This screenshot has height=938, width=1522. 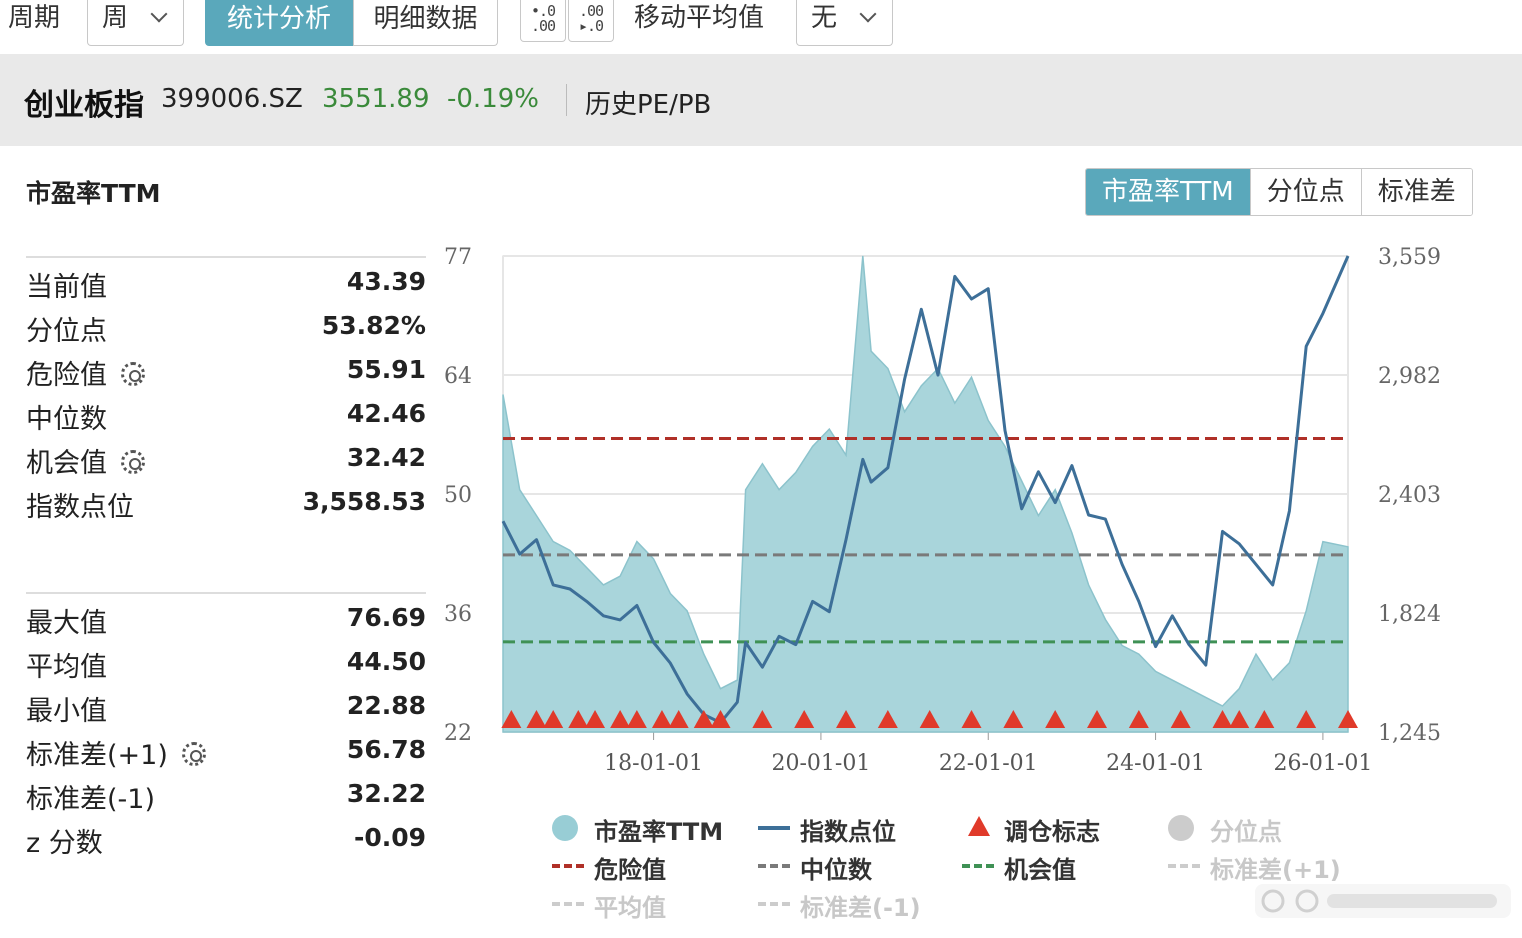 I want to click on index-price: 3551.89, so click(x=376, y=99).